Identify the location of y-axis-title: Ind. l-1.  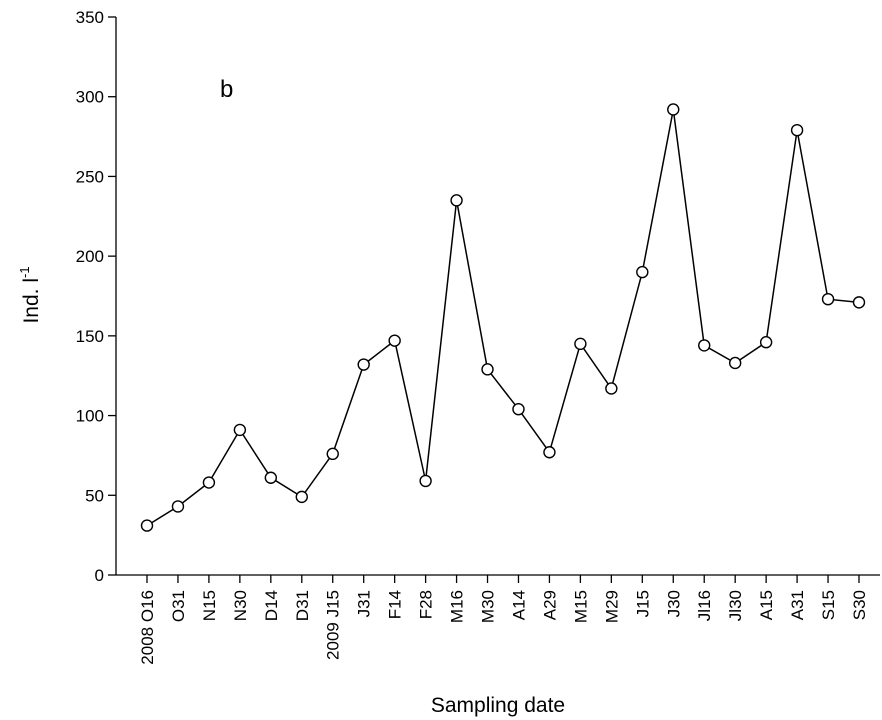
(30, 294).